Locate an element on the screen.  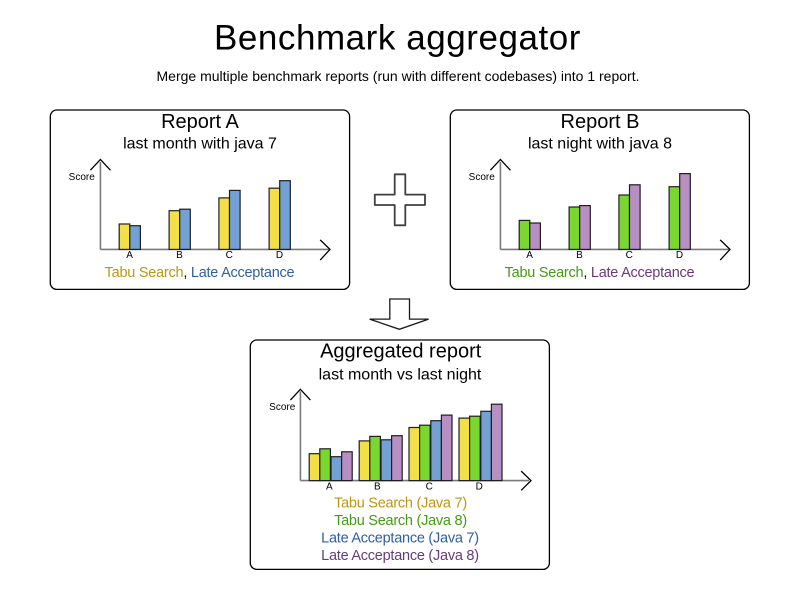
svg-text: Late Acceptance (Java 7) is located at coordinates (400, 539).